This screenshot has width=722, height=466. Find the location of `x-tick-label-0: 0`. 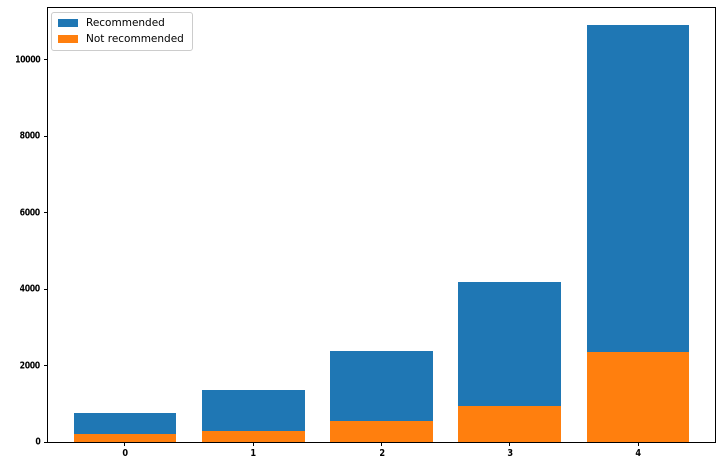

x-tick-label-0: 0 is located at coordinates (125, 453).